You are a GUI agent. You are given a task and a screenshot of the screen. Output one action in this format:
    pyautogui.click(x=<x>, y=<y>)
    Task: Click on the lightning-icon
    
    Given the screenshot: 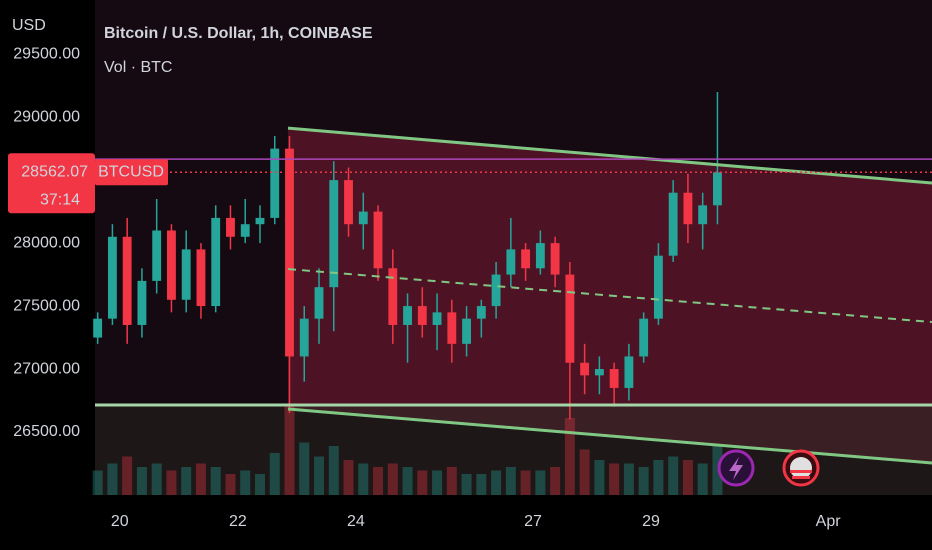 What is the action you would take?
    pyautogui.click(x=736, y=468)
    